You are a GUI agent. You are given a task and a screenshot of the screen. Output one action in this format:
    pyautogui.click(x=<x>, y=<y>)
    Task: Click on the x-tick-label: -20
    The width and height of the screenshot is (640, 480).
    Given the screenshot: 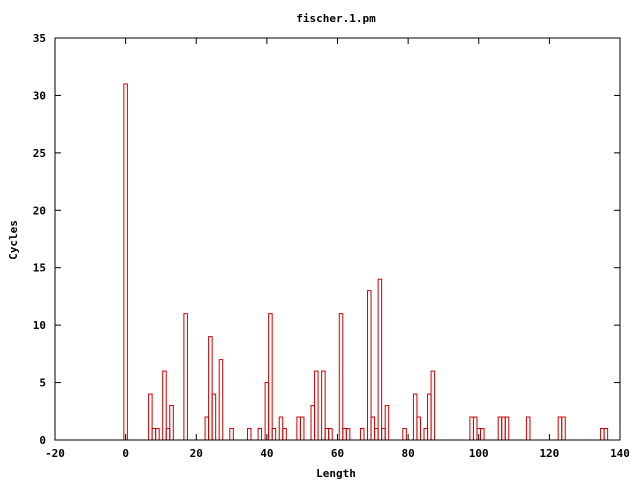 What is the action you would take?
    pyautogui.click(x=55, y=453)
    